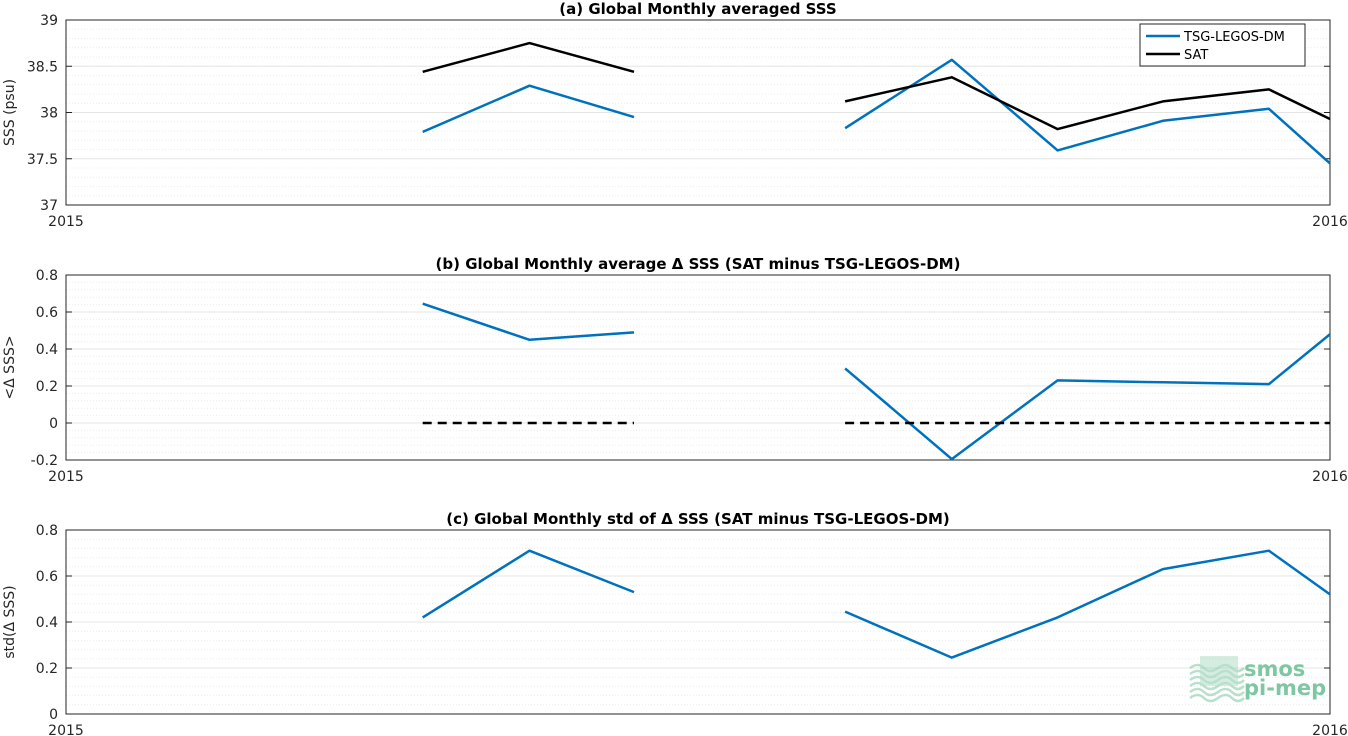  What do you see at coordinates (10, 112) in the screenshot?
I see `y-axis-label: SSS (psu)` at bounding box center [10, 112].